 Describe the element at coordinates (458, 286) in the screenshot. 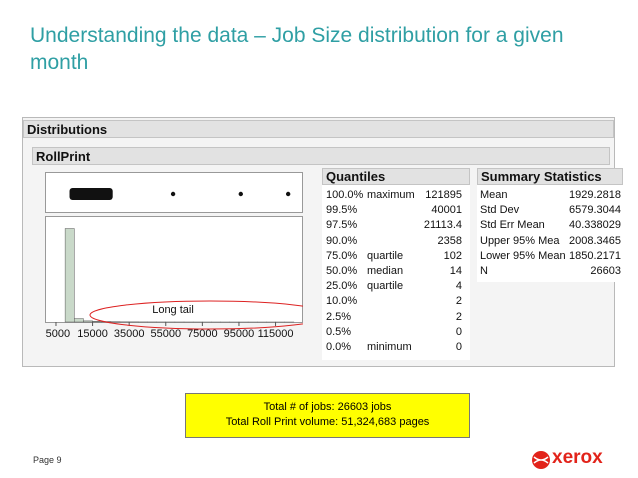

I see `quantile-value: 4` at that location.